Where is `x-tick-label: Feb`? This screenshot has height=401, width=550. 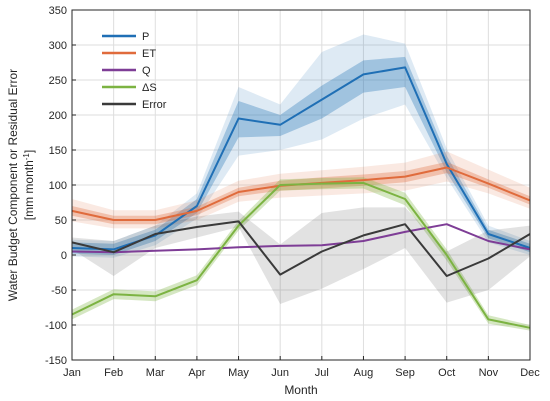 x-tick-label: Feb is located at coordinates (113, 373).